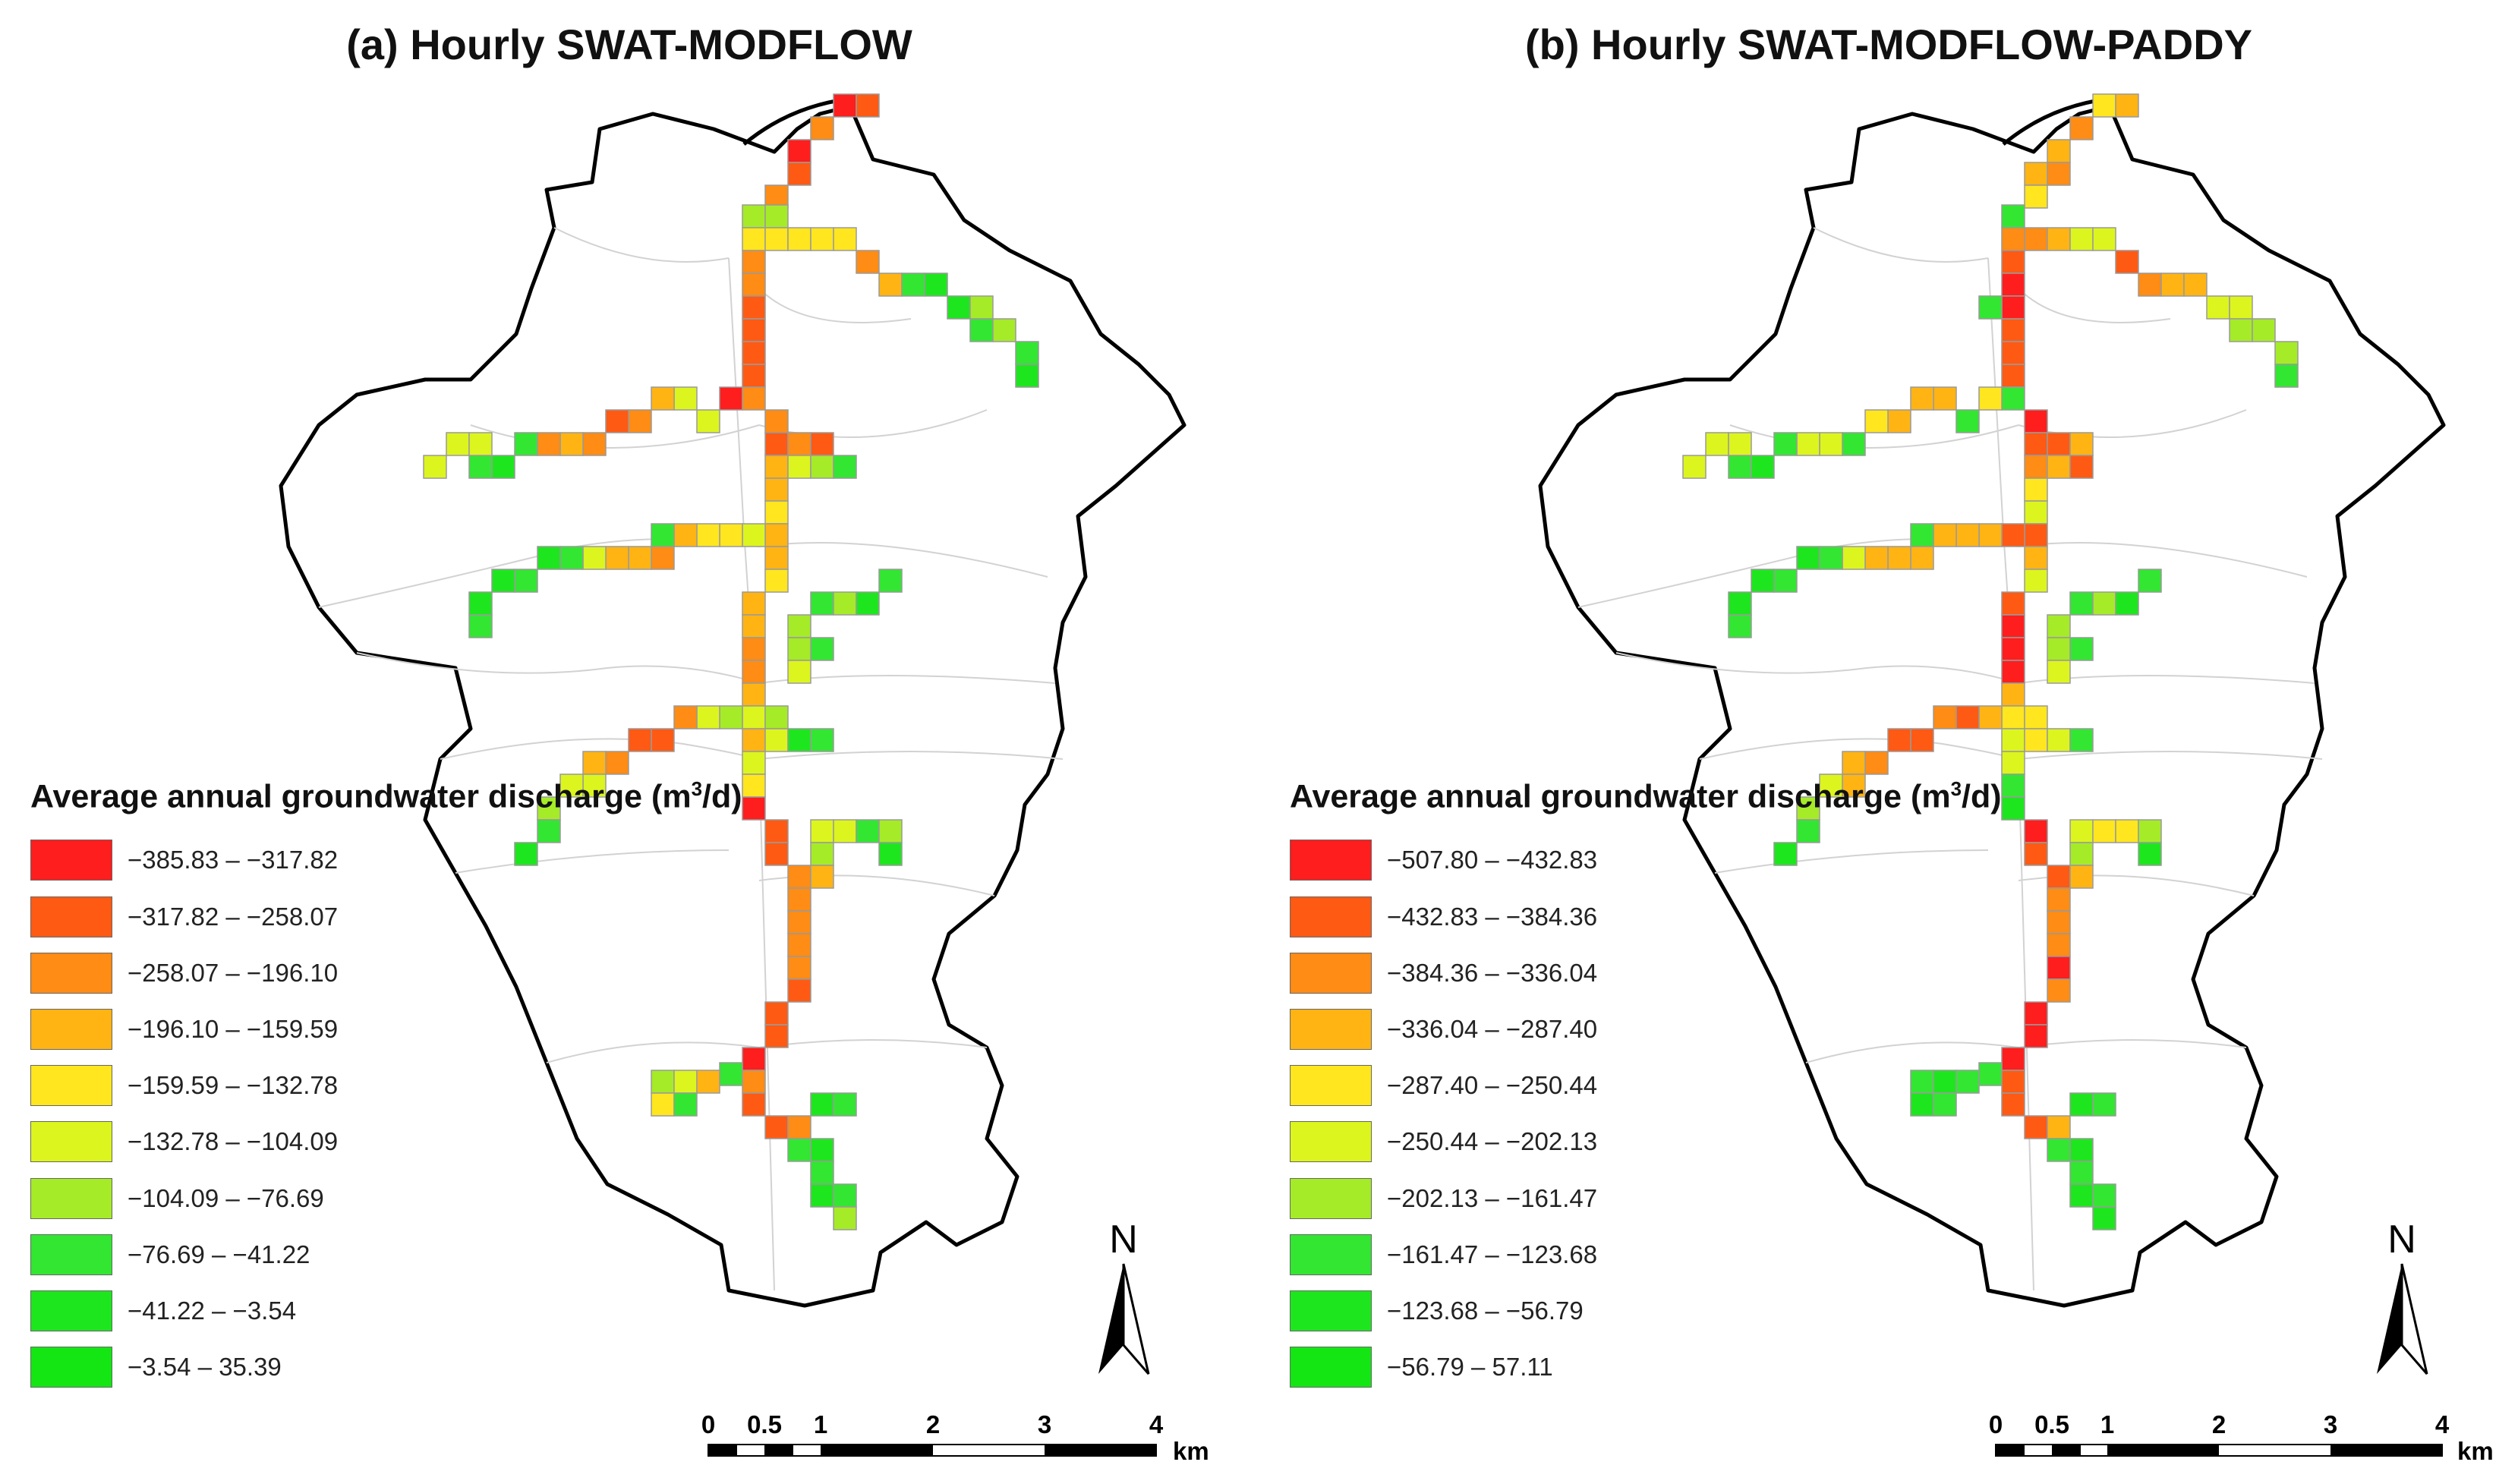  What do you see at coordinates (1492, 1141) in the screenshot?
I see `legend-label: −250.44 – −202.13` at bounding box center [1492, 1141].